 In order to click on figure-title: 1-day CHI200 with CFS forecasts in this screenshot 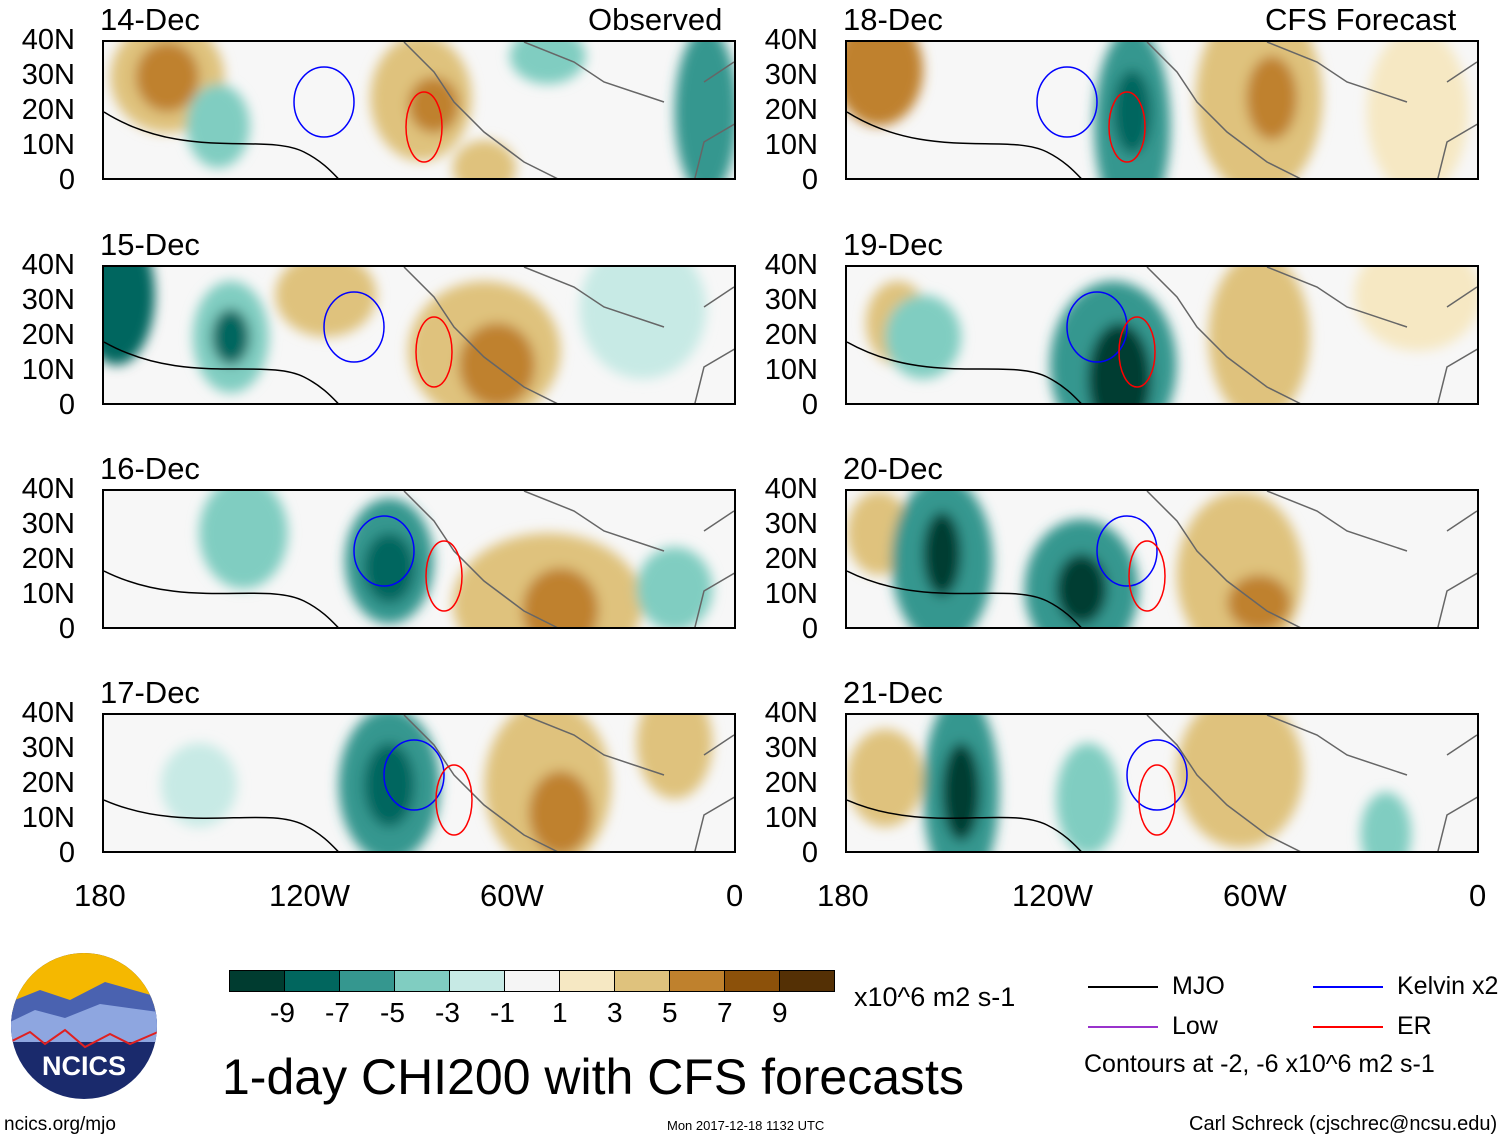, I will do `click(593, 1077)`.